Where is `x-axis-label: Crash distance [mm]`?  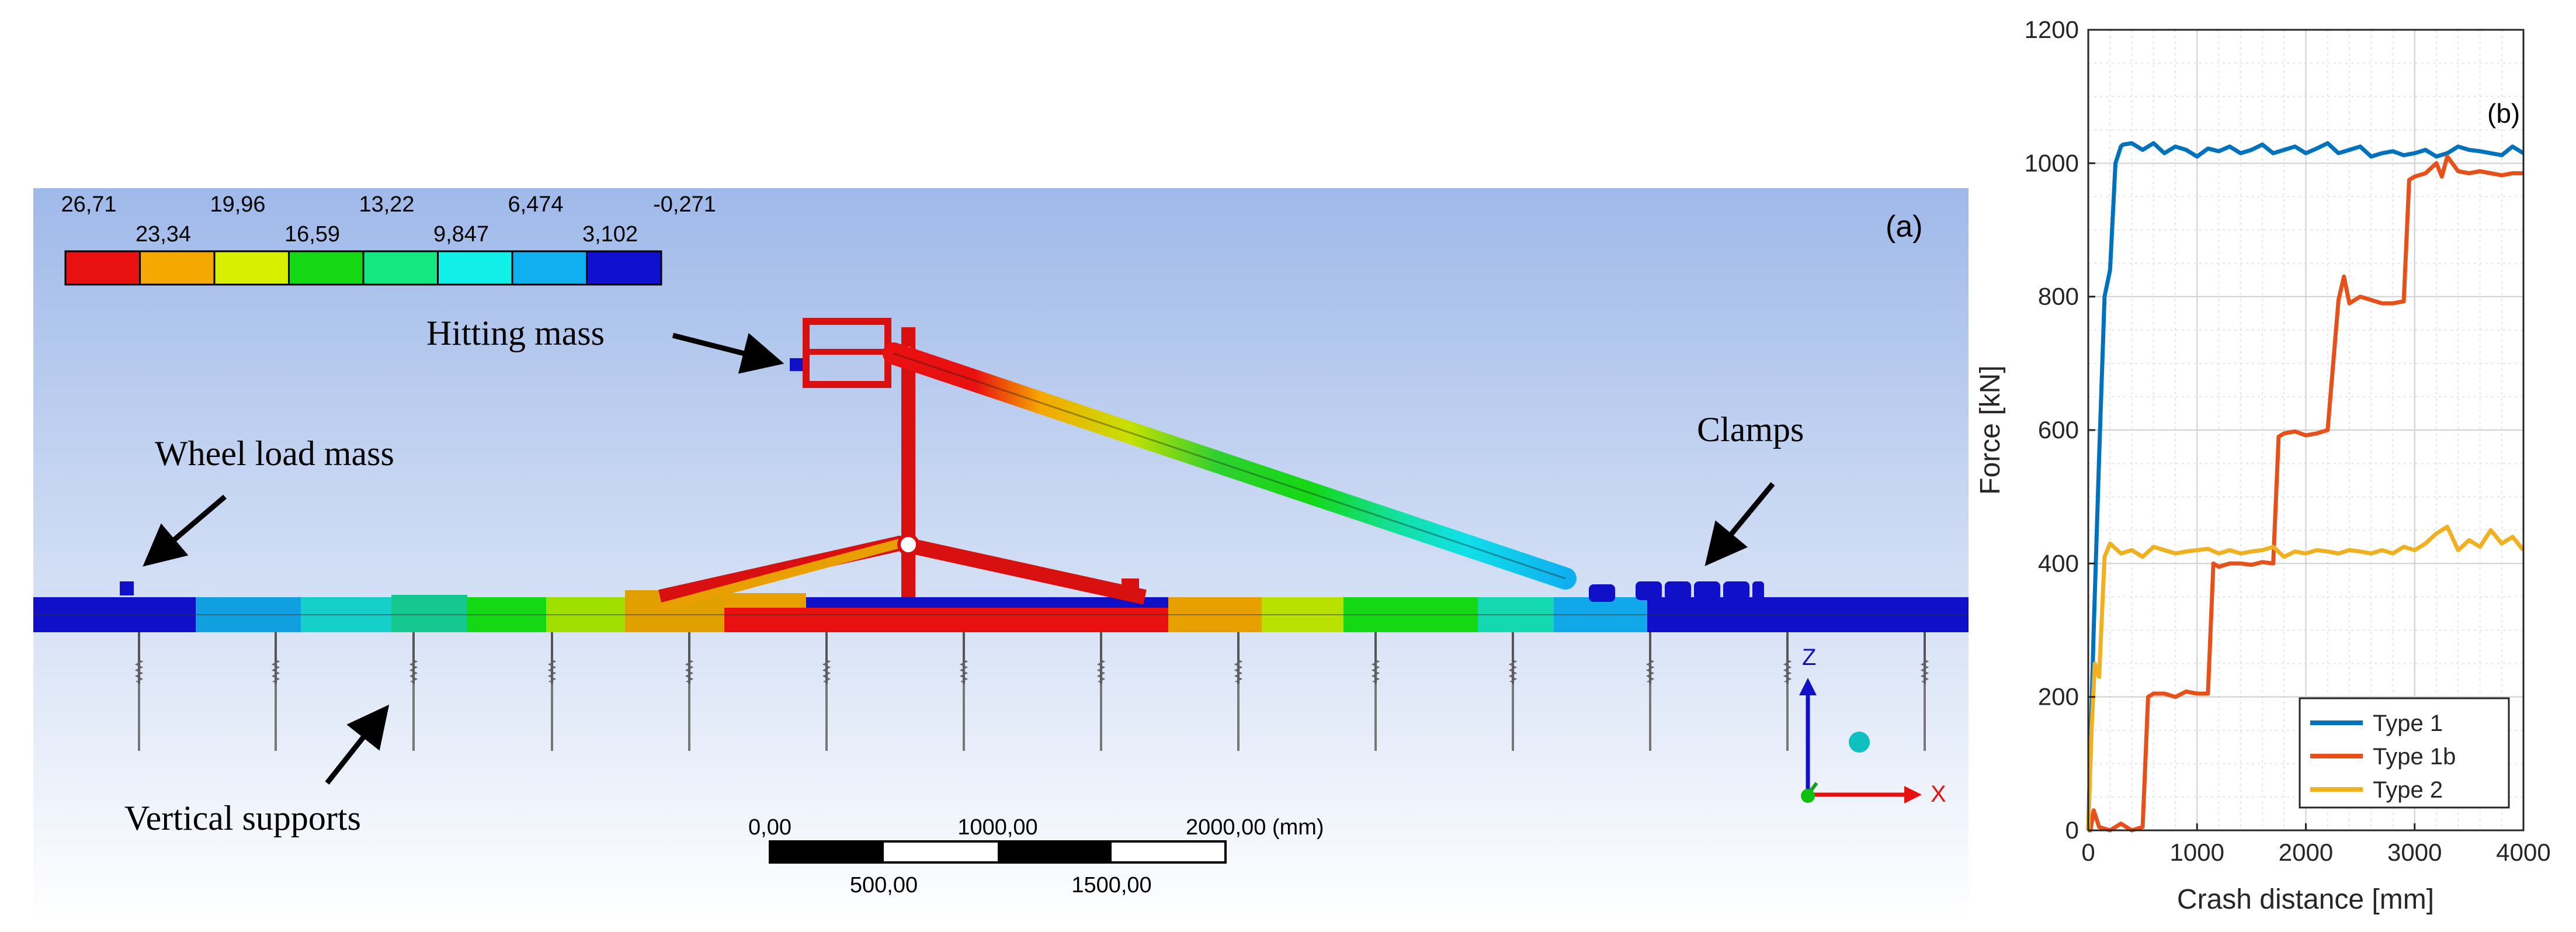 x-axis-label: Crash distance [mm] is located at coordinates (2305, 899).